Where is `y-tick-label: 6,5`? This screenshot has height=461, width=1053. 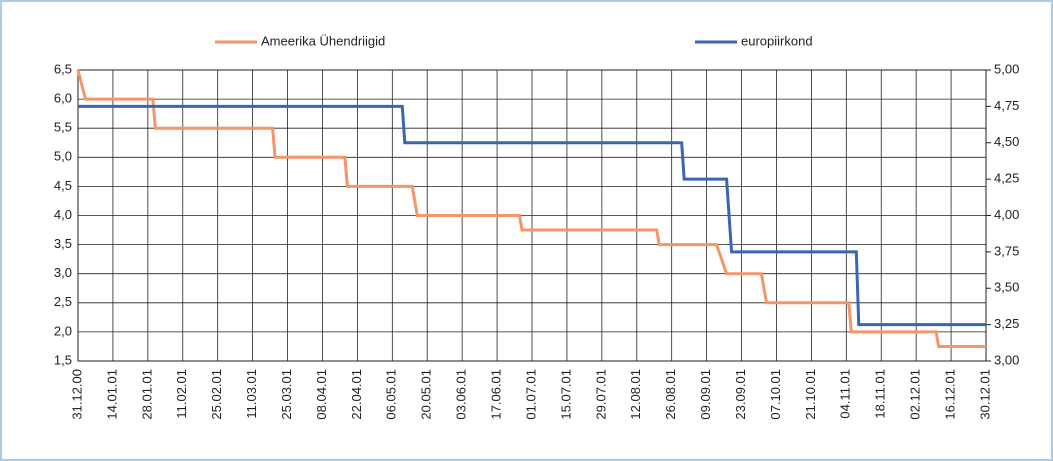
y-tick-label: 6,5 is located at coordinates (63, 68).